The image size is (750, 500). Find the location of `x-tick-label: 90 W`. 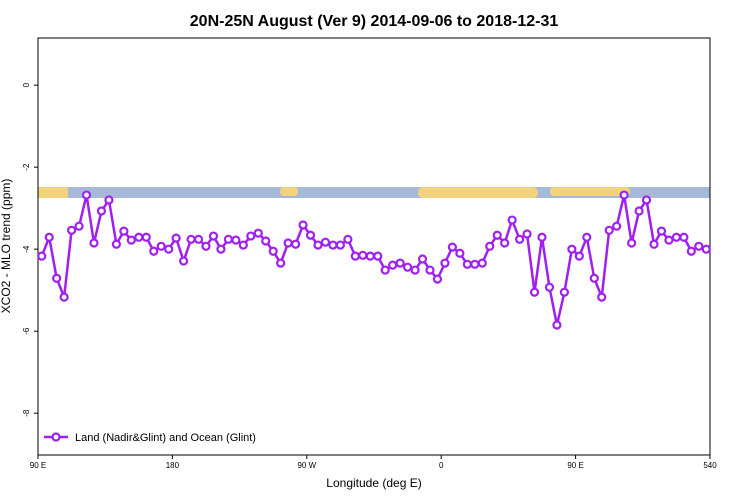

x-tick-label: 90 W is located at coordinates (306, 465).